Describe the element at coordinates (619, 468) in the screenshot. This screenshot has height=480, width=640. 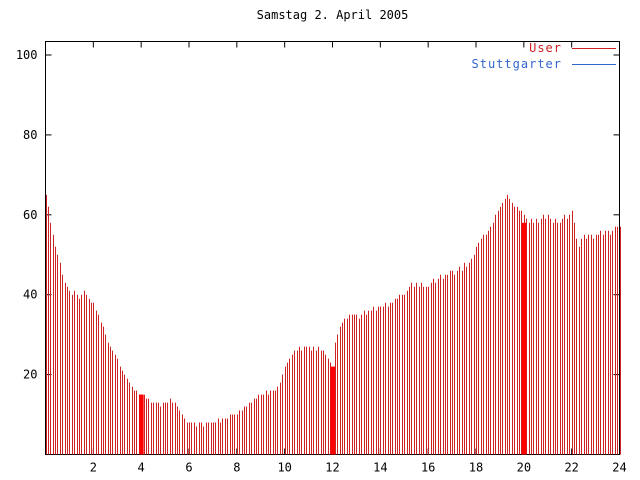
I see `x-tick-label: 24` at that location.